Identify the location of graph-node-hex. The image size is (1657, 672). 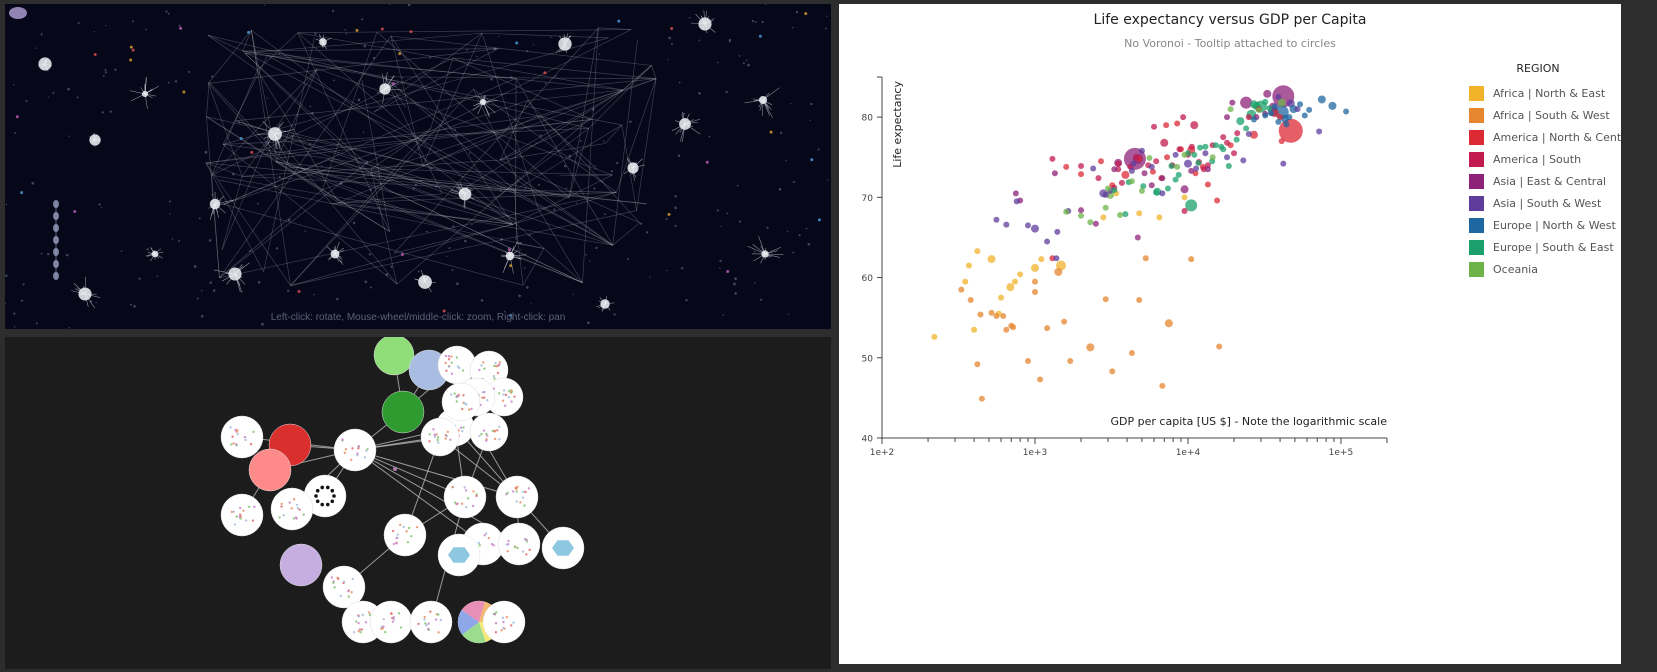
(563, 548).